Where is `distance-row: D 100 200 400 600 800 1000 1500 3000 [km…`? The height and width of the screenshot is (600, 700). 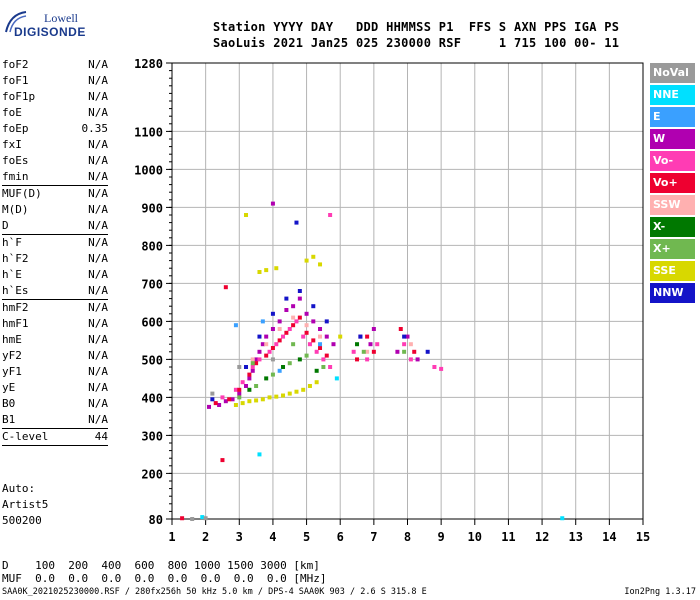
distance-row: D 100 200 400 600 800 1000 1500 3000 [km… is located at coordinates (161, 565).